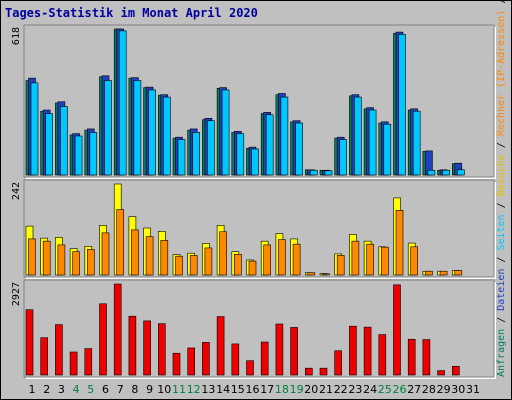  Describe the element at coordinates (501, 205) in the screenshot. I see `legend-item-5: /` at that location.